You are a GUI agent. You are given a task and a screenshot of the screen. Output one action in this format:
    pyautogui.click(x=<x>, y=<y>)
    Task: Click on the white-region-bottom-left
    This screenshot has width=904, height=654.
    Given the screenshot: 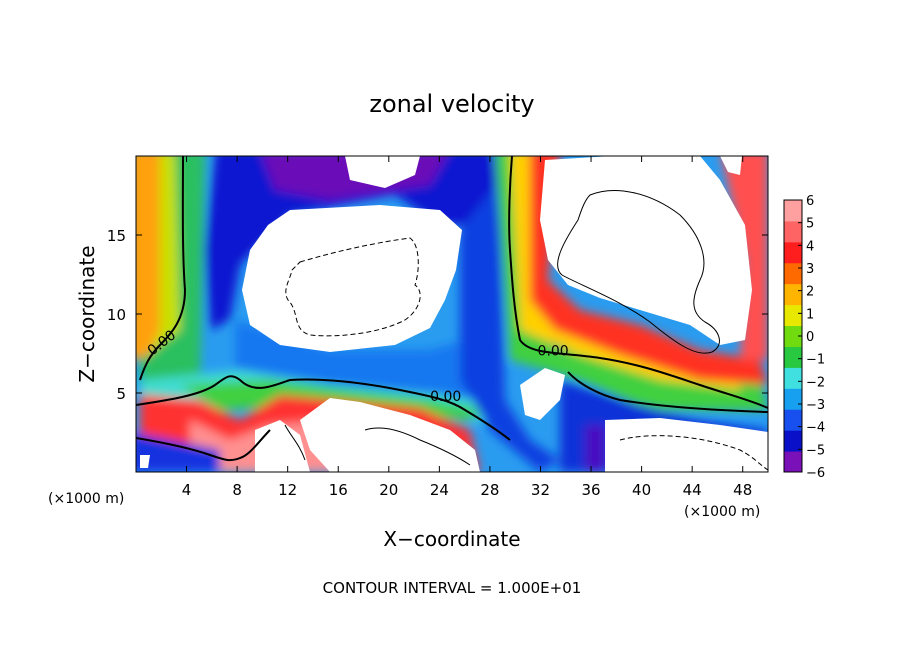 What is the action you would take?
    pyautogui.click(x=145, y=461)
    